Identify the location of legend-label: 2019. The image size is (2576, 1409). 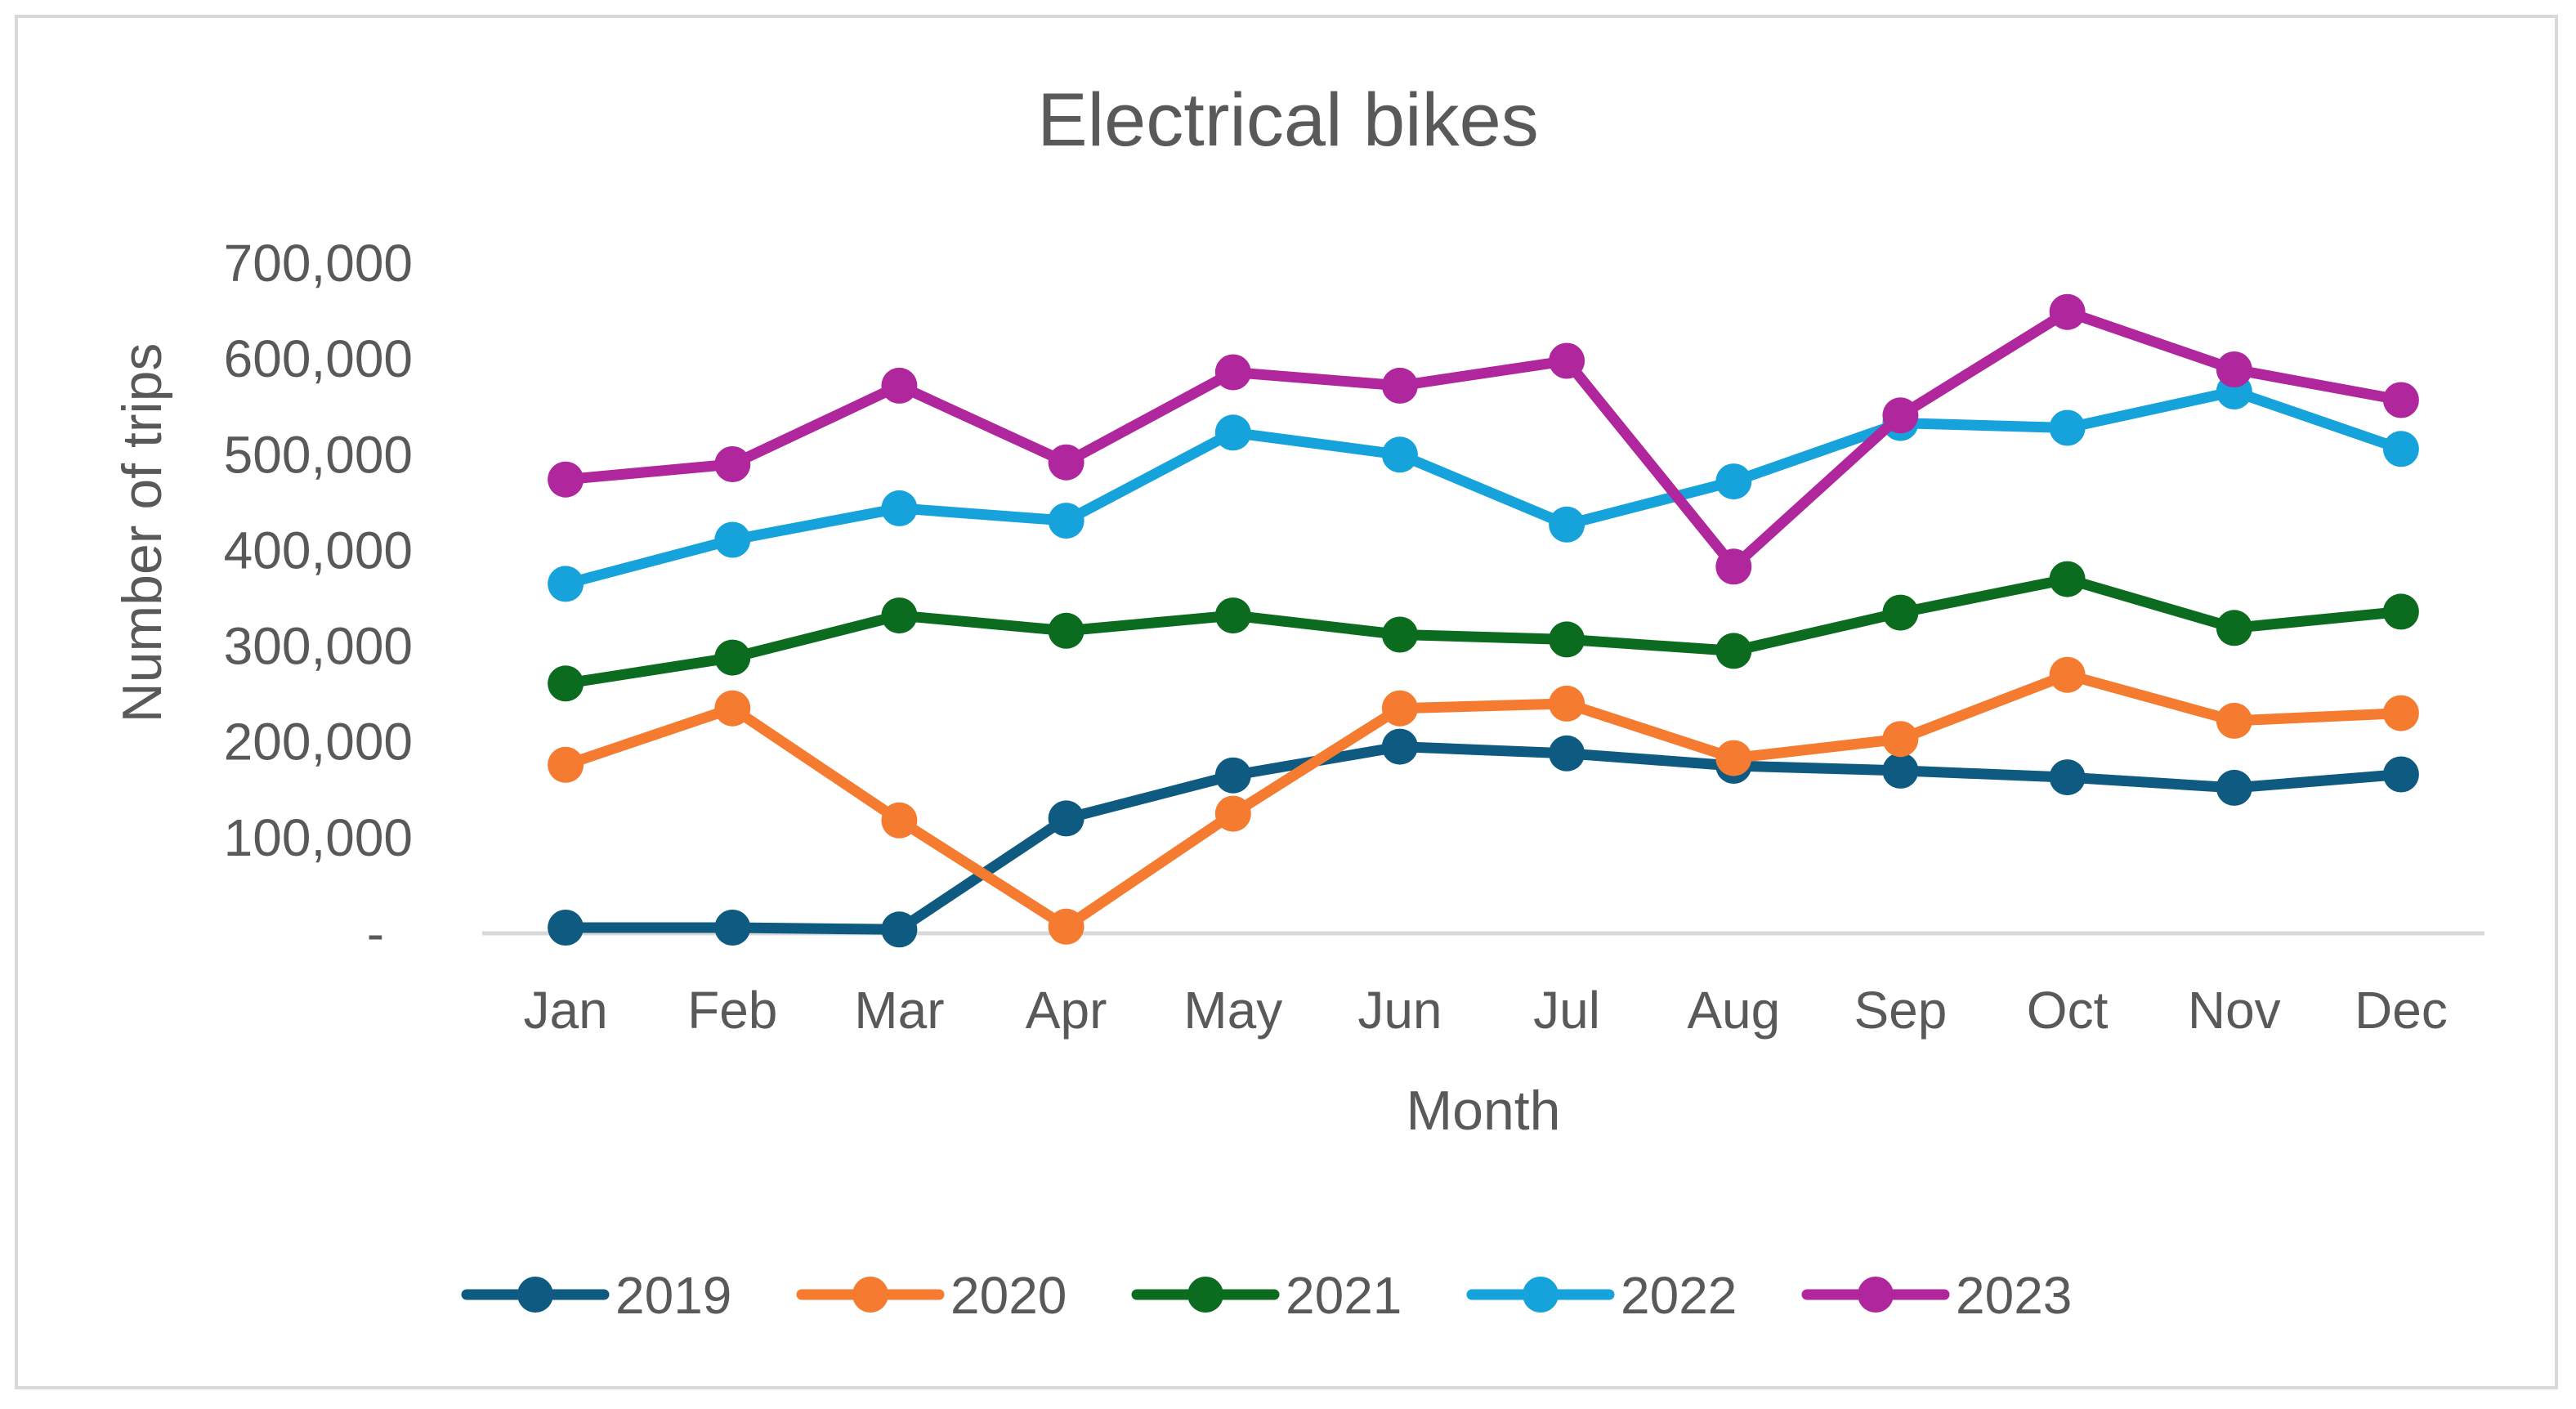
(673, 1295).